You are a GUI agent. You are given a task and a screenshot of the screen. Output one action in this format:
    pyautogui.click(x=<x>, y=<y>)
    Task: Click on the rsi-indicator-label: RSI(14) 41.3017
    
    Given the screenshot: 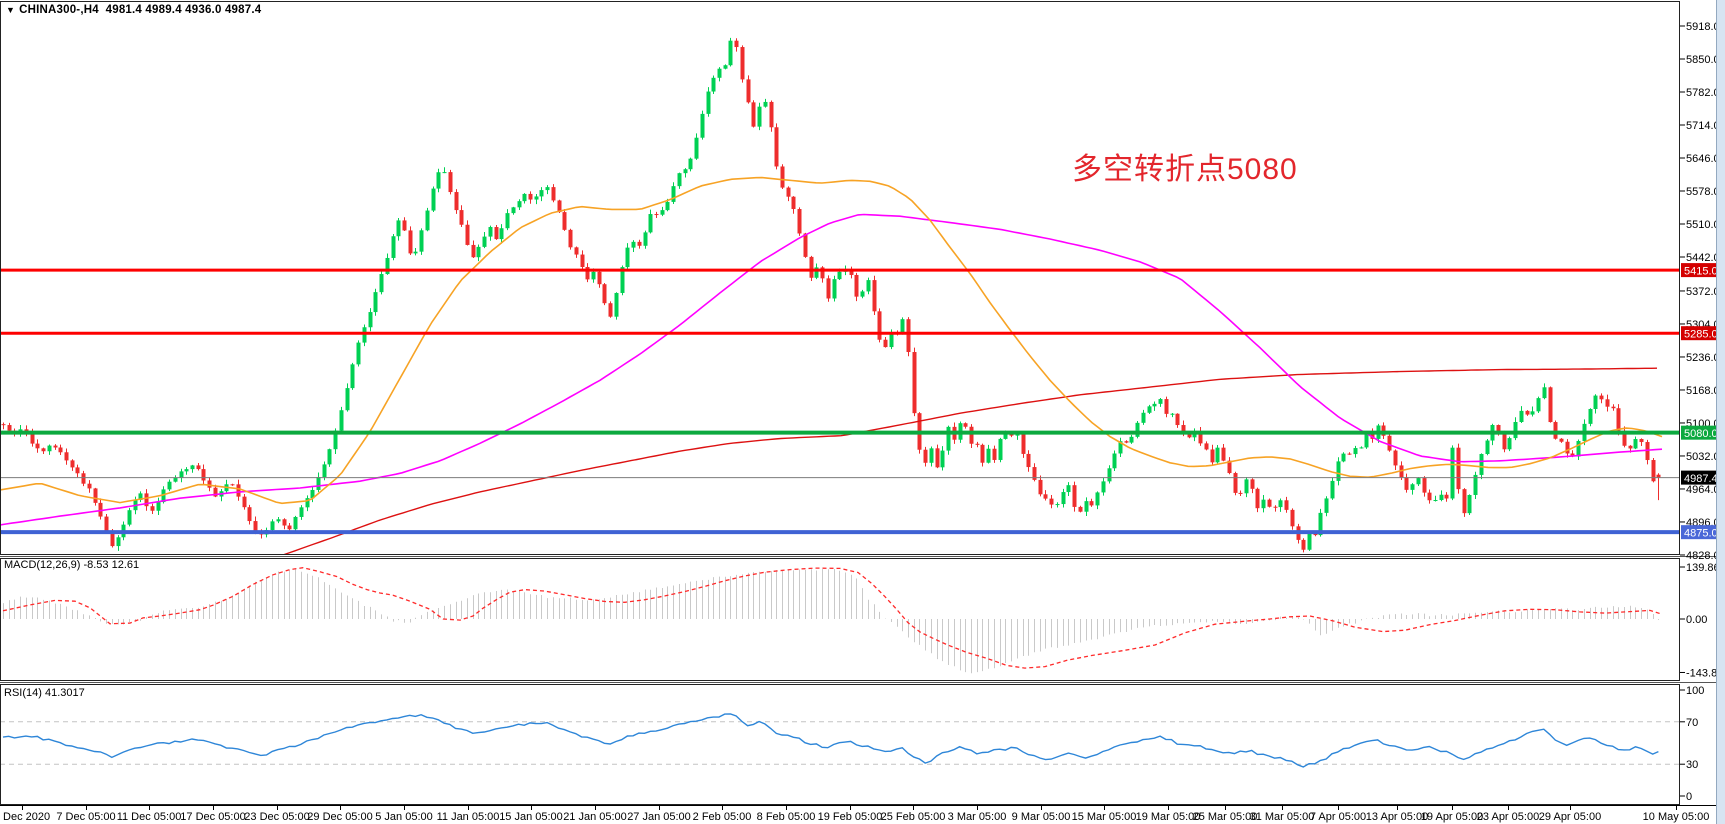 What is the action you would take?
    pyautogui.click(x=44, y=693)
    